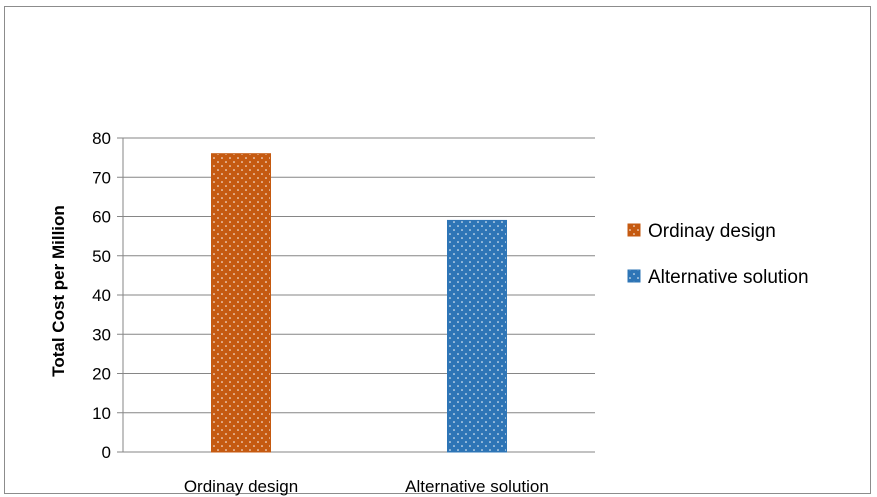 The image size is (877, 497). Describe the element at coordinates (101, 374) in the screenshot. I see `y-tick-label: 20` at that location.